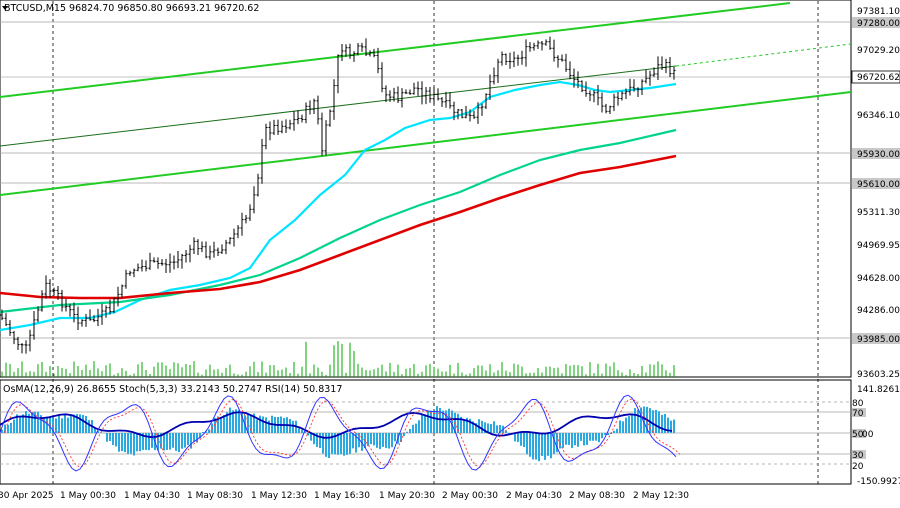 The height and width of the screenshot is (508, 900). What do you see at coordinates (597, 496) in the screenshot?
I see `time-tick: 2 May 08:30` at bounding box center [597, 496].